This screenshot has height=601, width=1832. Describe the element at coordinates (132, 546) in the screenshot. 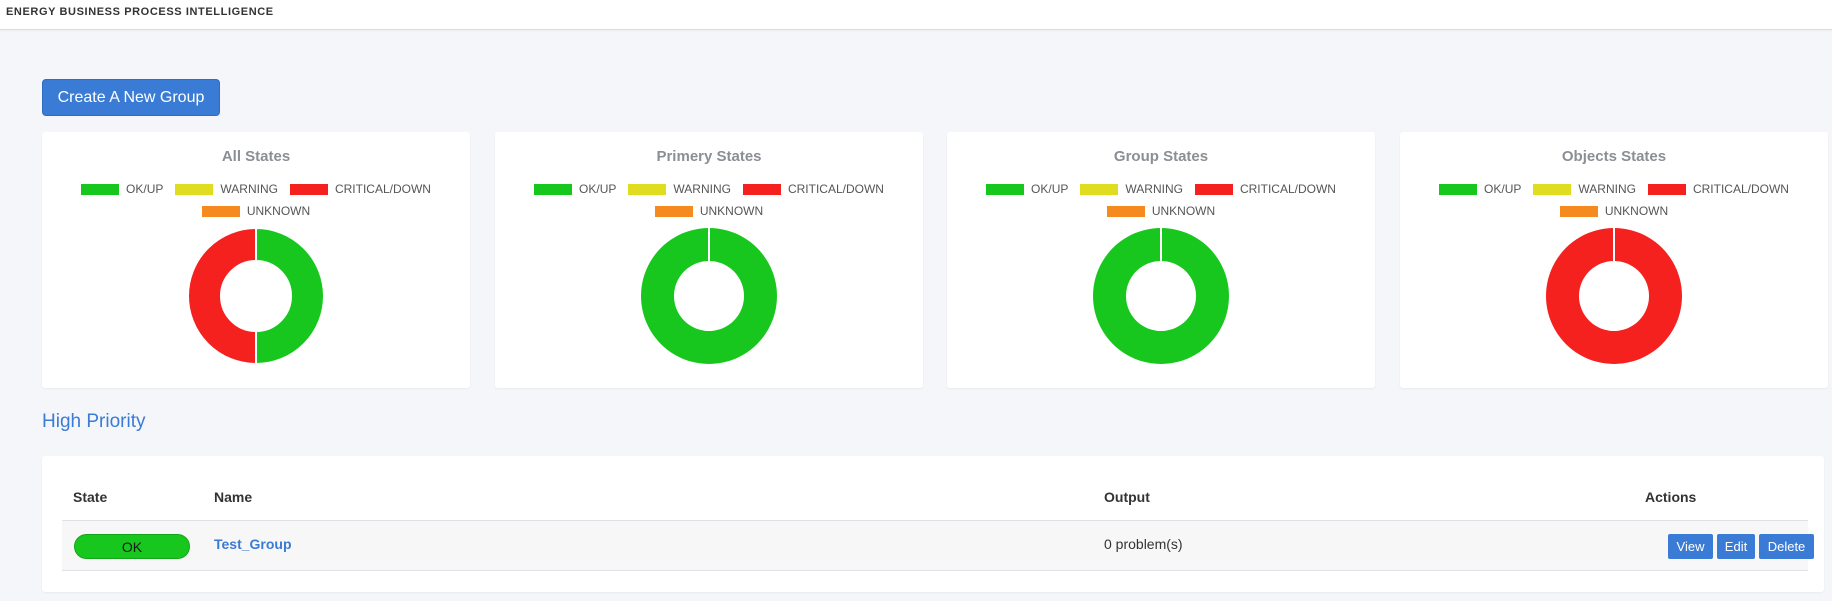

I see `status-badge: OK` at that location.